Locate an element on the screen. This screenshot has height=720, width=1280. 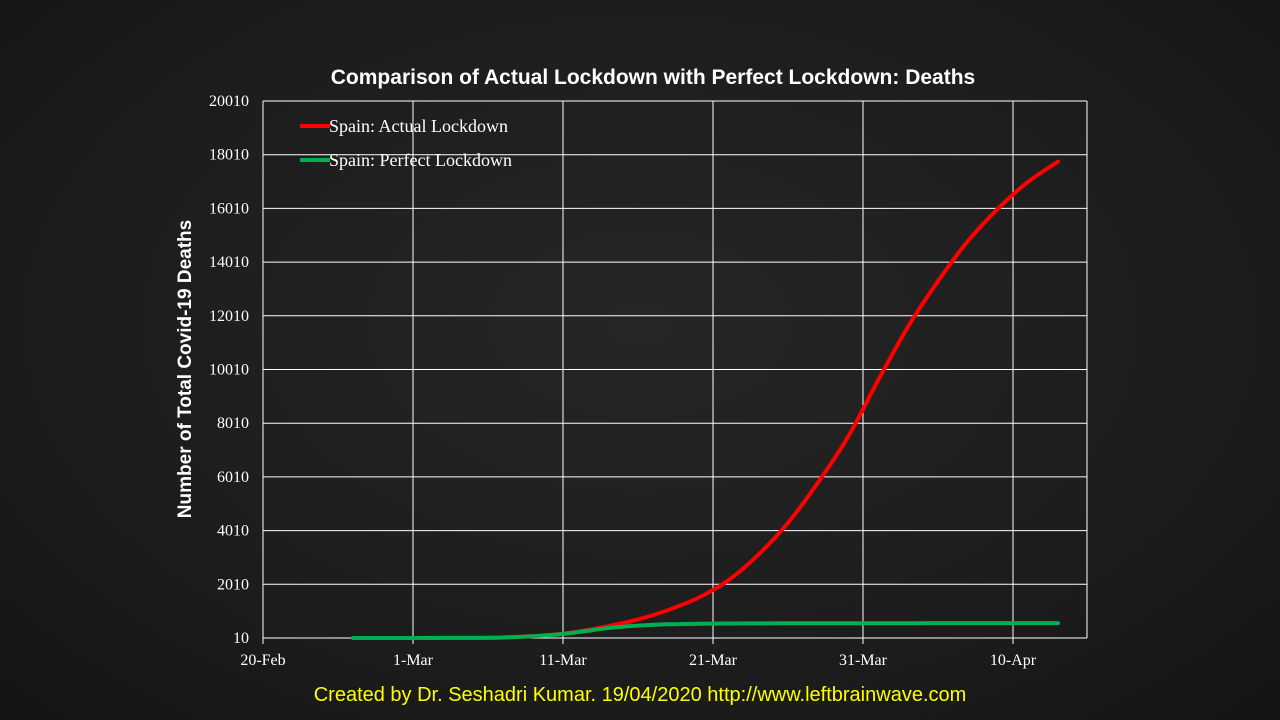
x-tick-label: 1-Mar is located at coordinates (413, 660).